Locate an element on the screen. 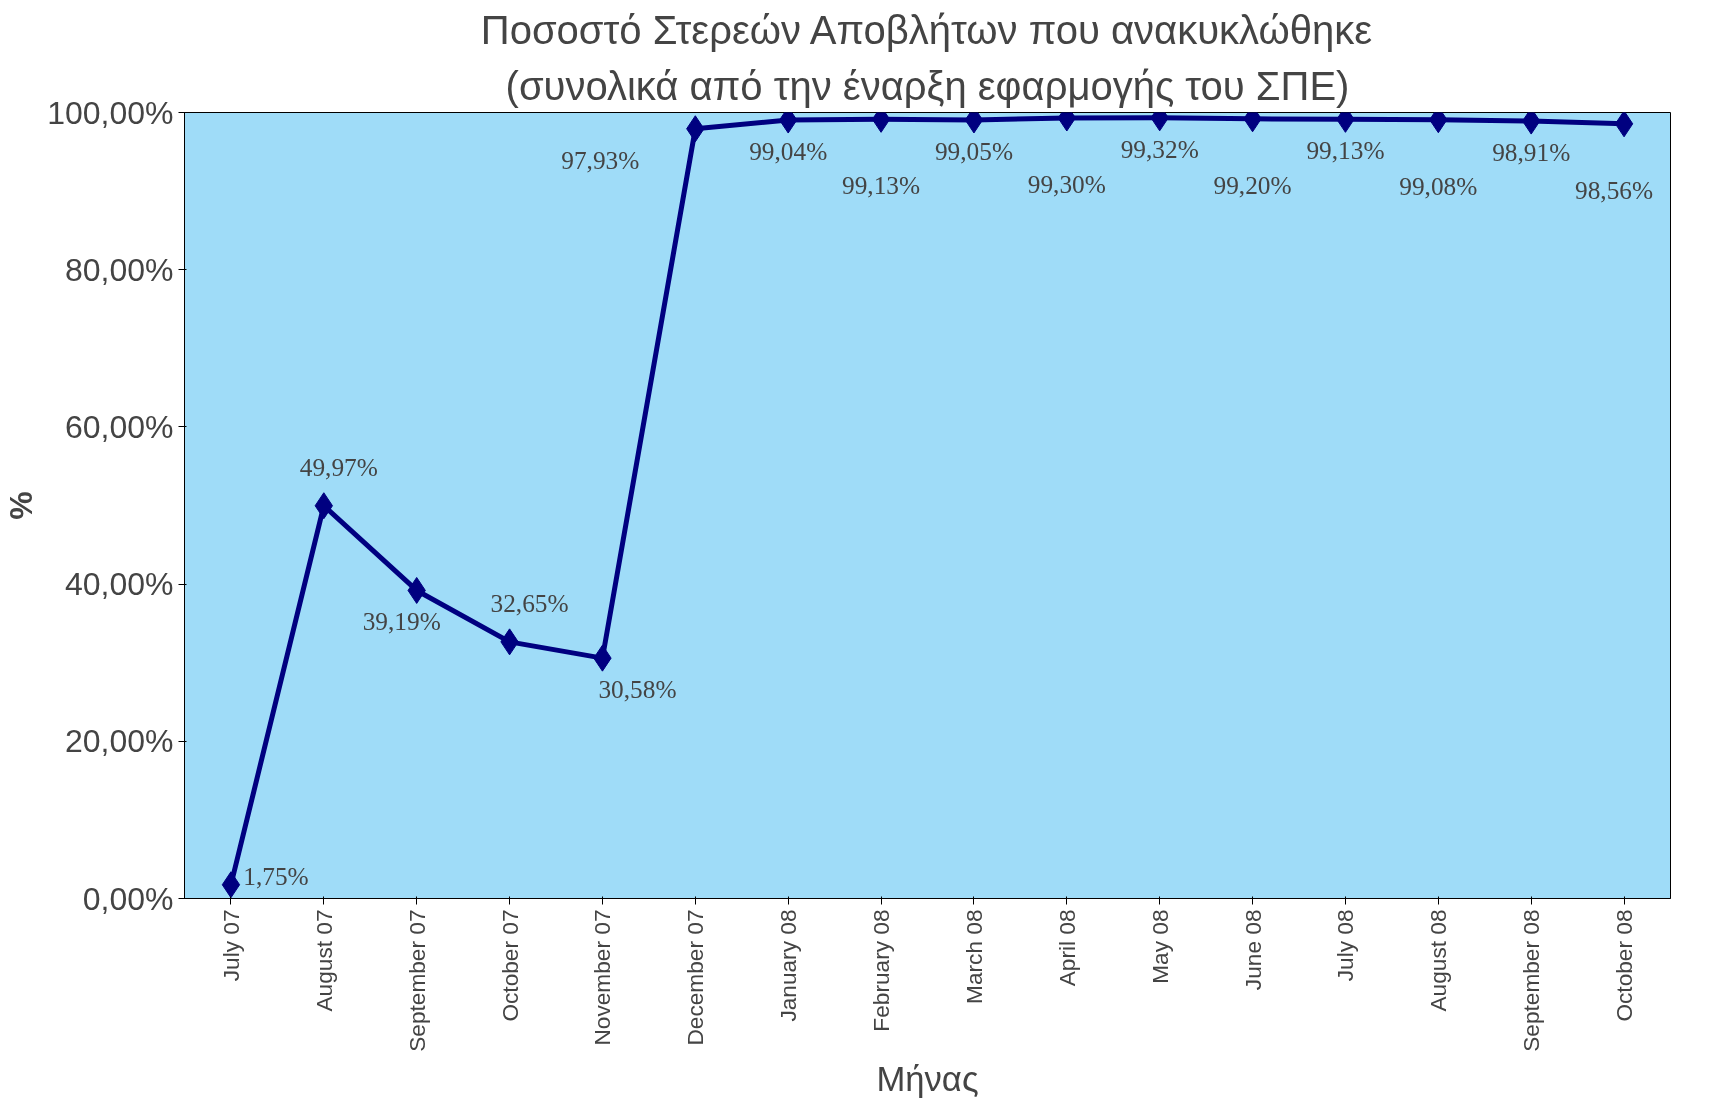 This screenshot has width=1712, height=1112. x-tick-label: January 08 is located at coordinates (788, 965).